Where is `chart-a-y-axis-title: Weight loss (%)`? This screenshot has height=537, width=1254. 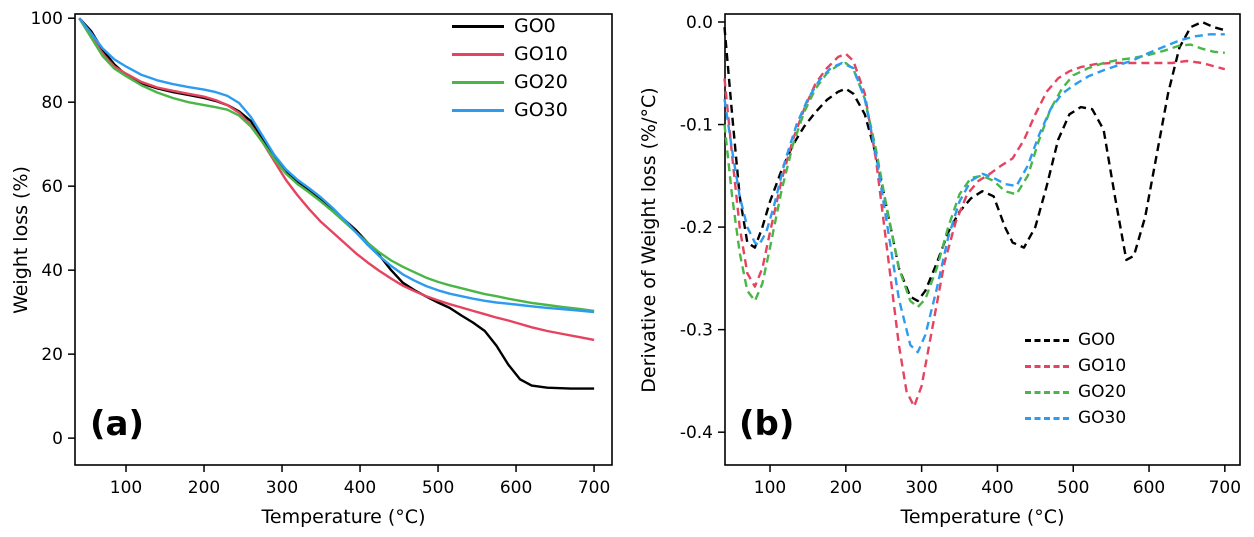
chart-a-y-axis-title: Weight loss (%) is located at coordinates (21, 240).